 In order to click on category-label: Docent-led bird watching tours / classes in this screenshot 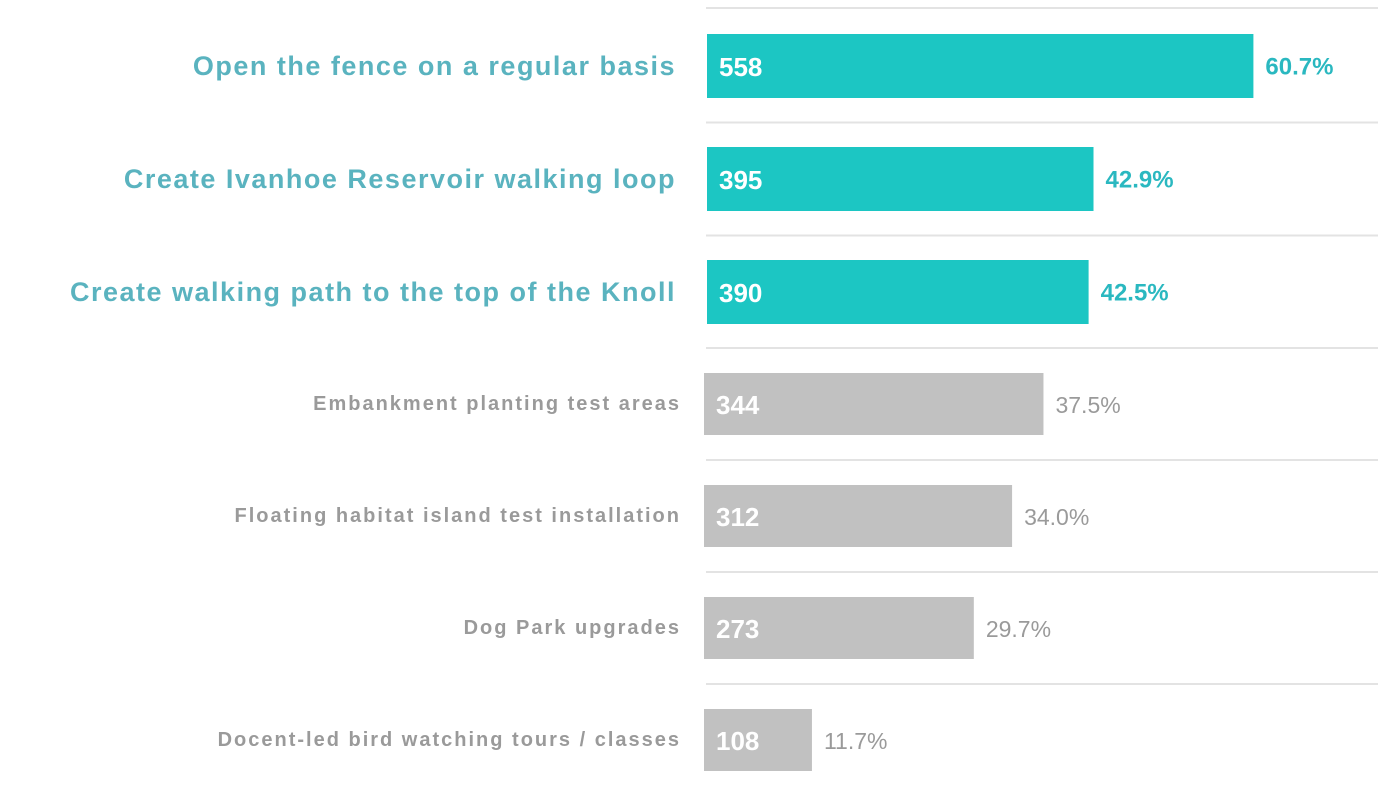, I will do `click(449, 740)`.